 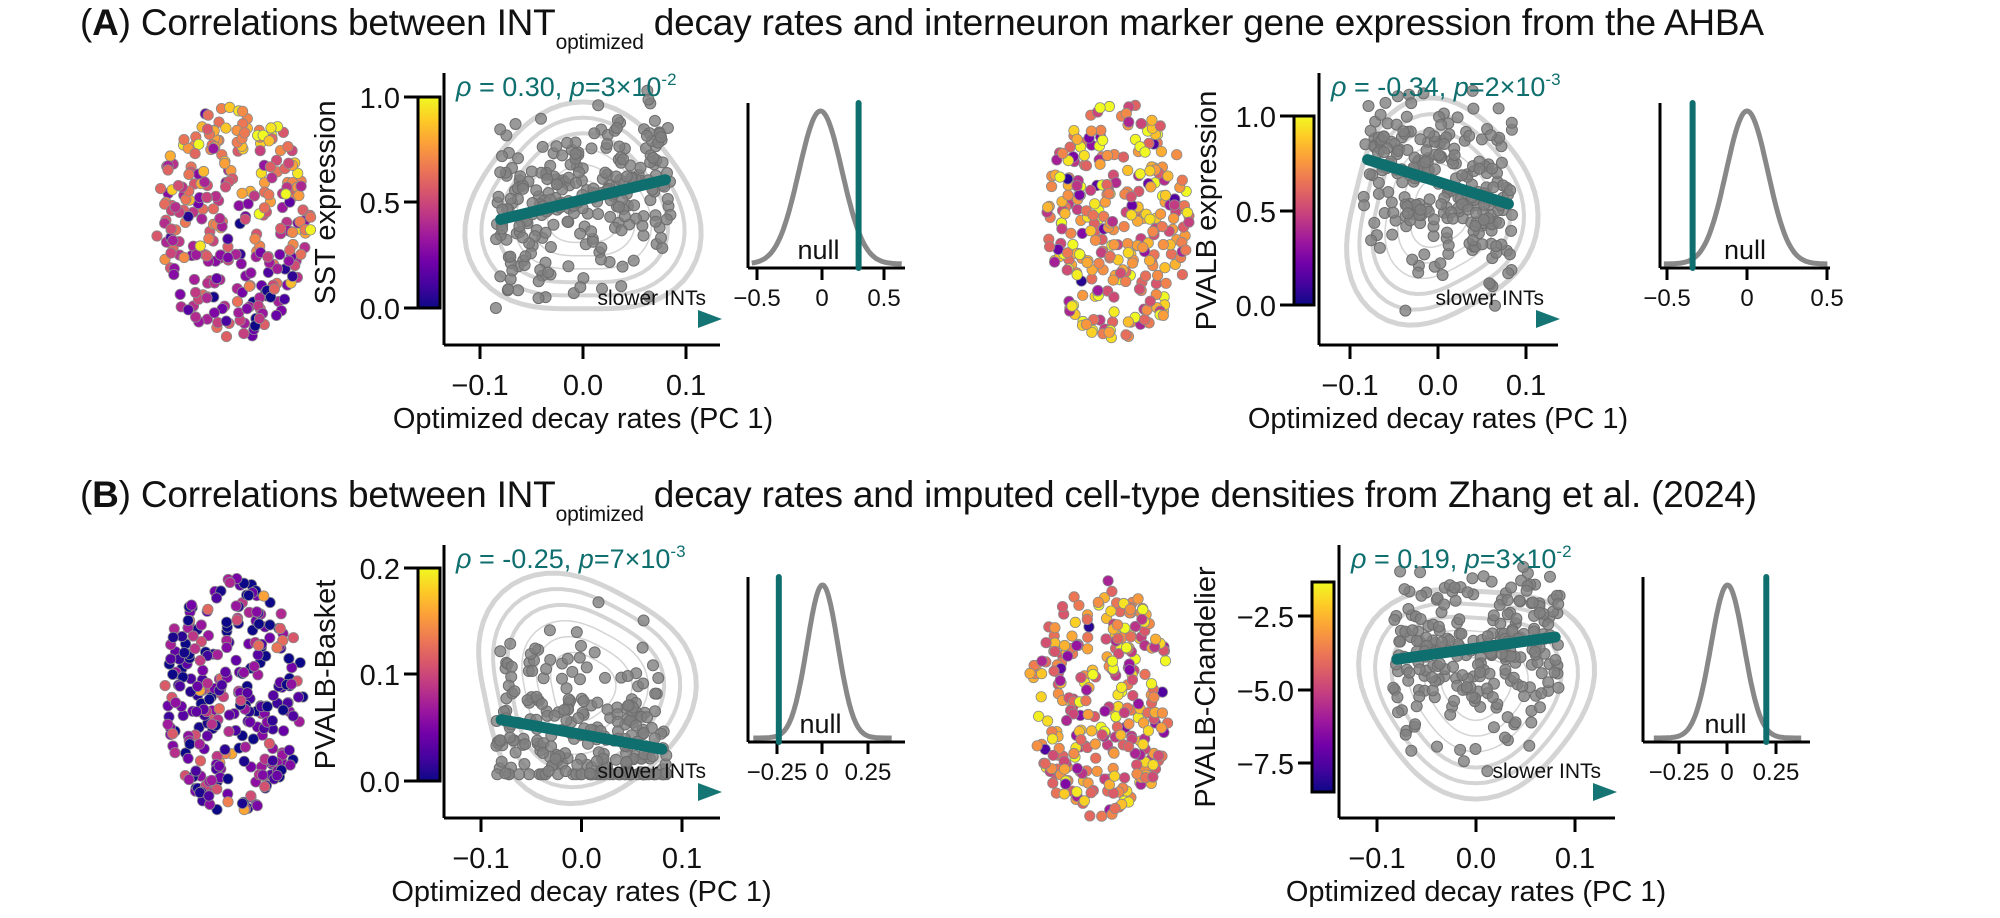 What do you see at coordinates (463, 87) in the screenshot?
I see `rho-symbol: ρ` at bounding box center [463, 87].